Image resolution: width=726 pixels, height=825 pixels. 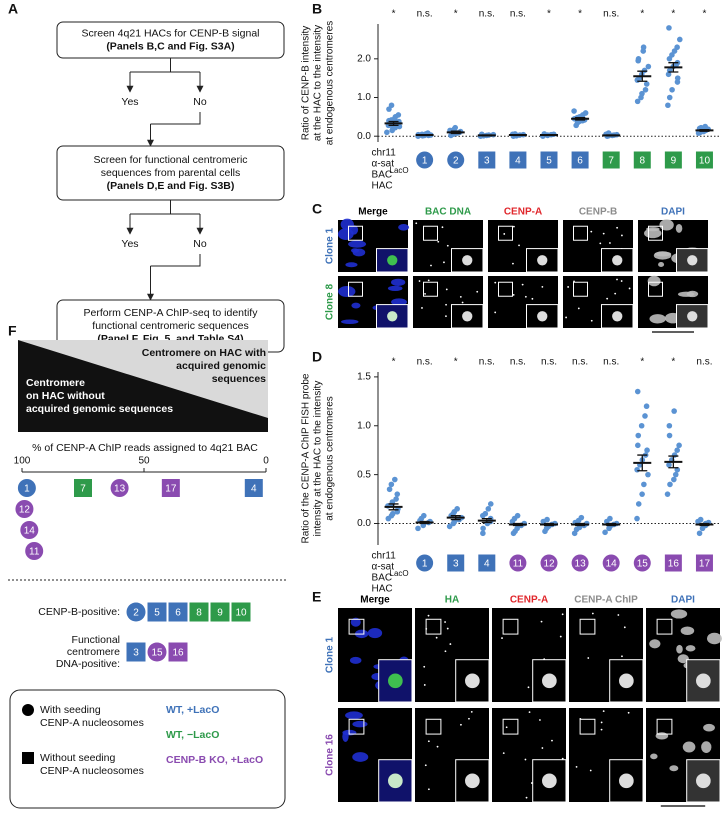 What do you see at coordinates (306, 83) in the screenshot?
I see `y-axis-label: Ratio of CENP-B intensity` at bounding box center [306, 83].